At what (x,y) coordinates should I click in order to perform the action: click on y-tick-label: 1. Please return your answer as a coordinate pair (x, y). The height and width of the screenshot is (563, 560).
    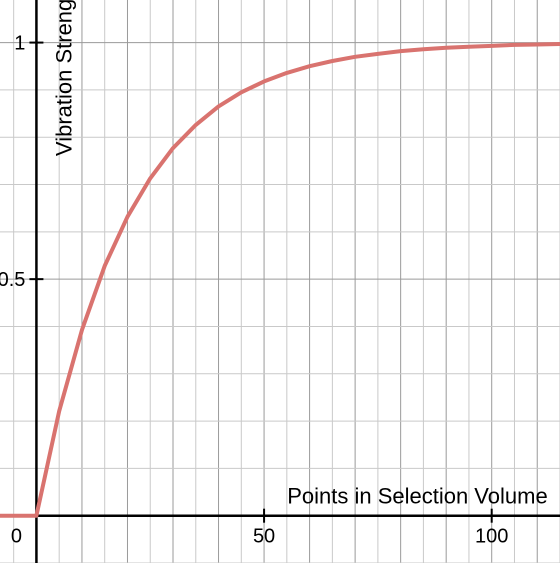
    Looking at the image, I should click on (19, 44).